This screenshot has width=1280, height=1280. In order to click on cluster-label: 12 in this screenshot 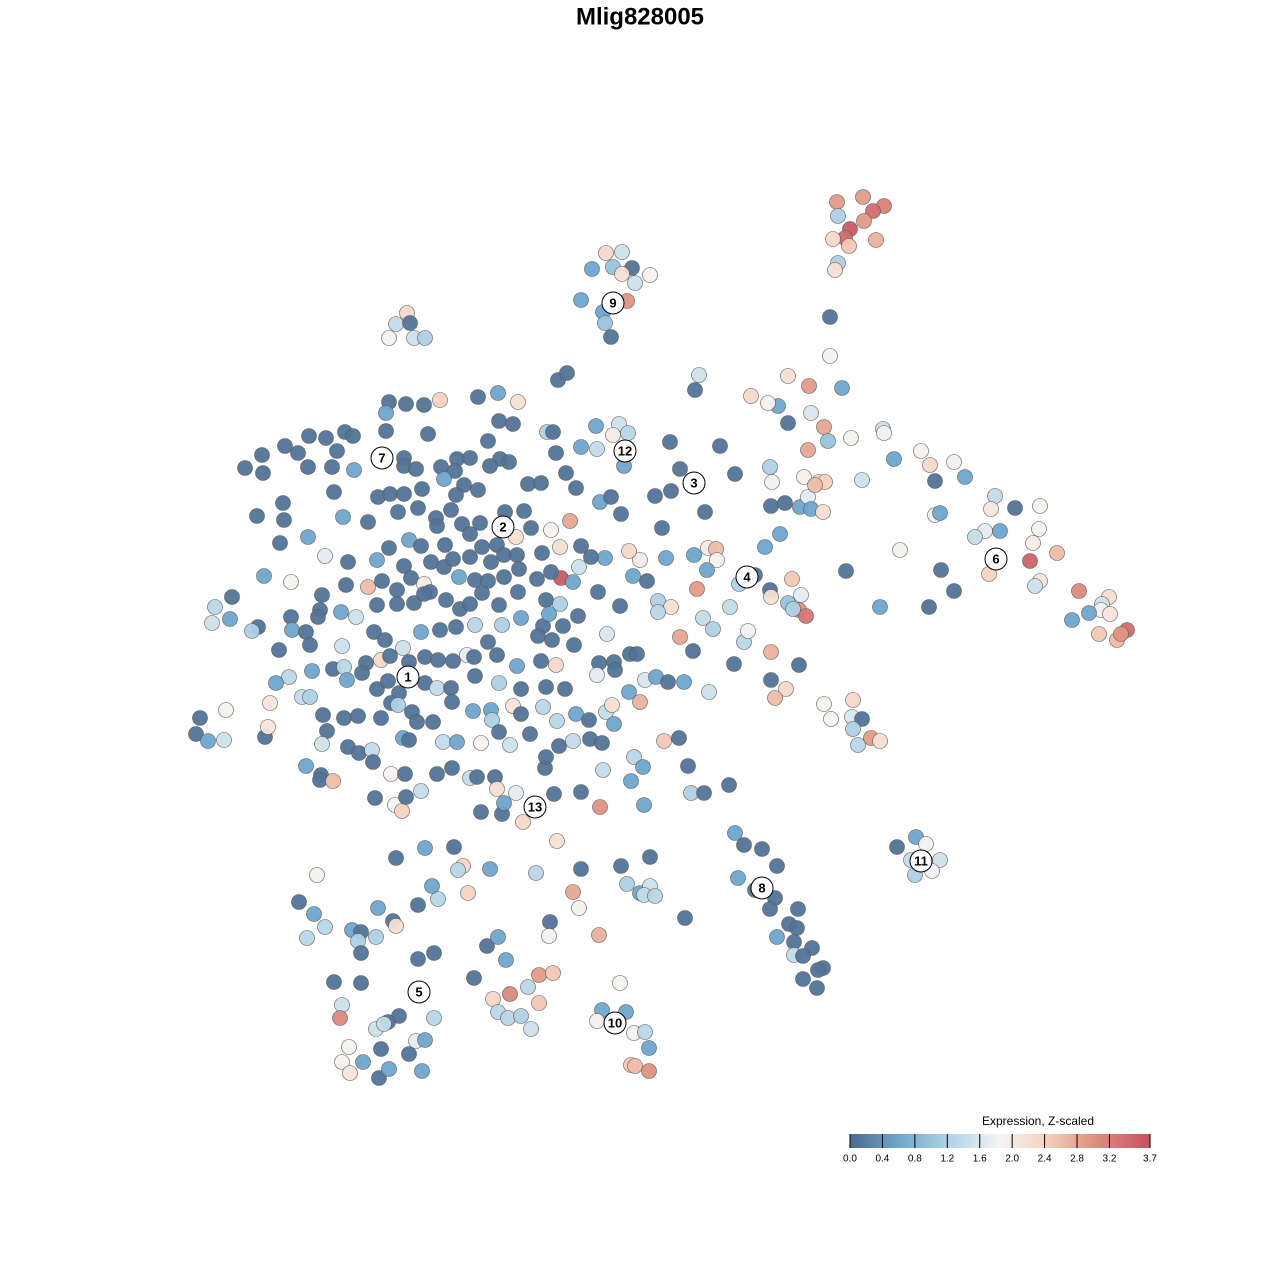, I will do `click(625, 450)`.